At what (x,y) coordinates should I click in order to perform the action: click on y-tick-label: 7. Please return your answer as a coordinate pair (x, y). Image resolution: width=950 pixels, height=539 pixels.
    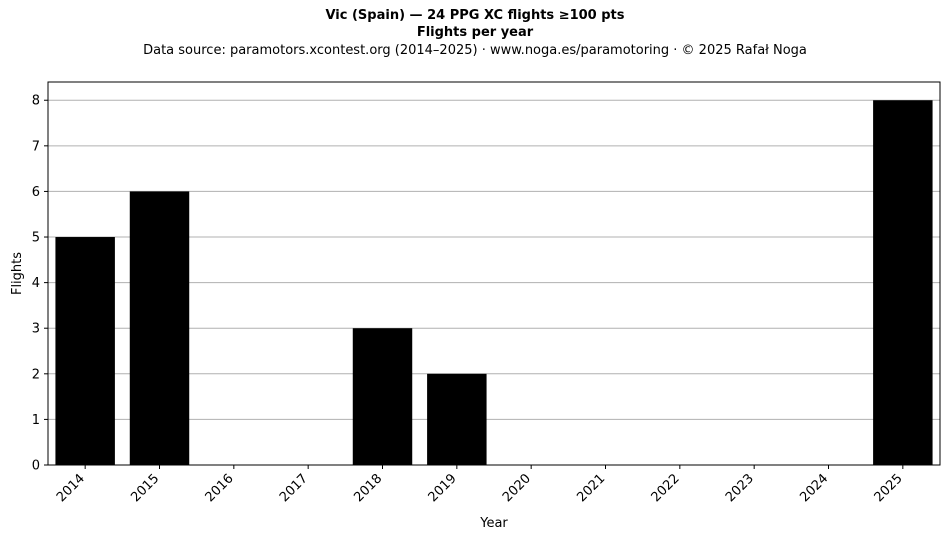
    Looking at the image, I should click on (36, 146).